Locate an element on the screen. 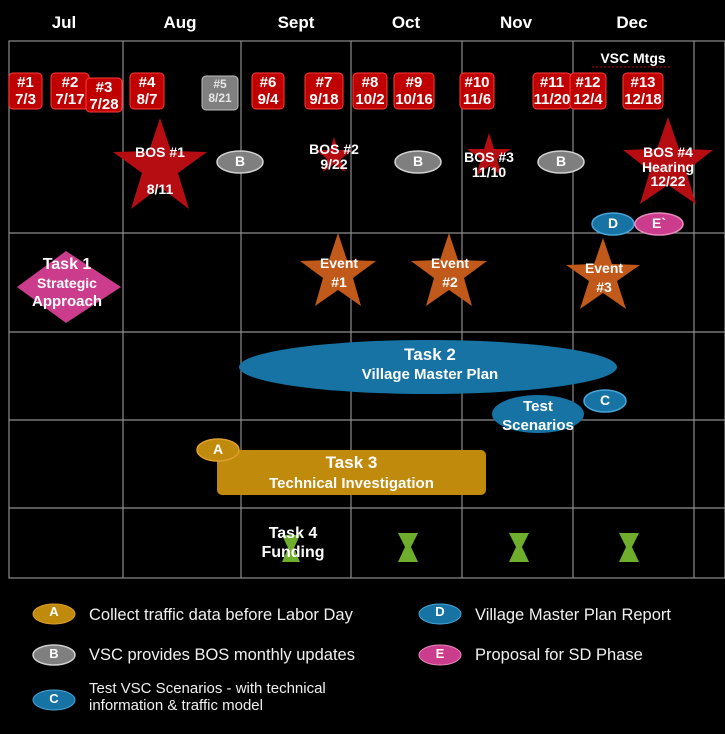 Image resolution: width=725 pixels, height=734 pixels. test-scenarios-ellipse is located at coordinates (538, 414).